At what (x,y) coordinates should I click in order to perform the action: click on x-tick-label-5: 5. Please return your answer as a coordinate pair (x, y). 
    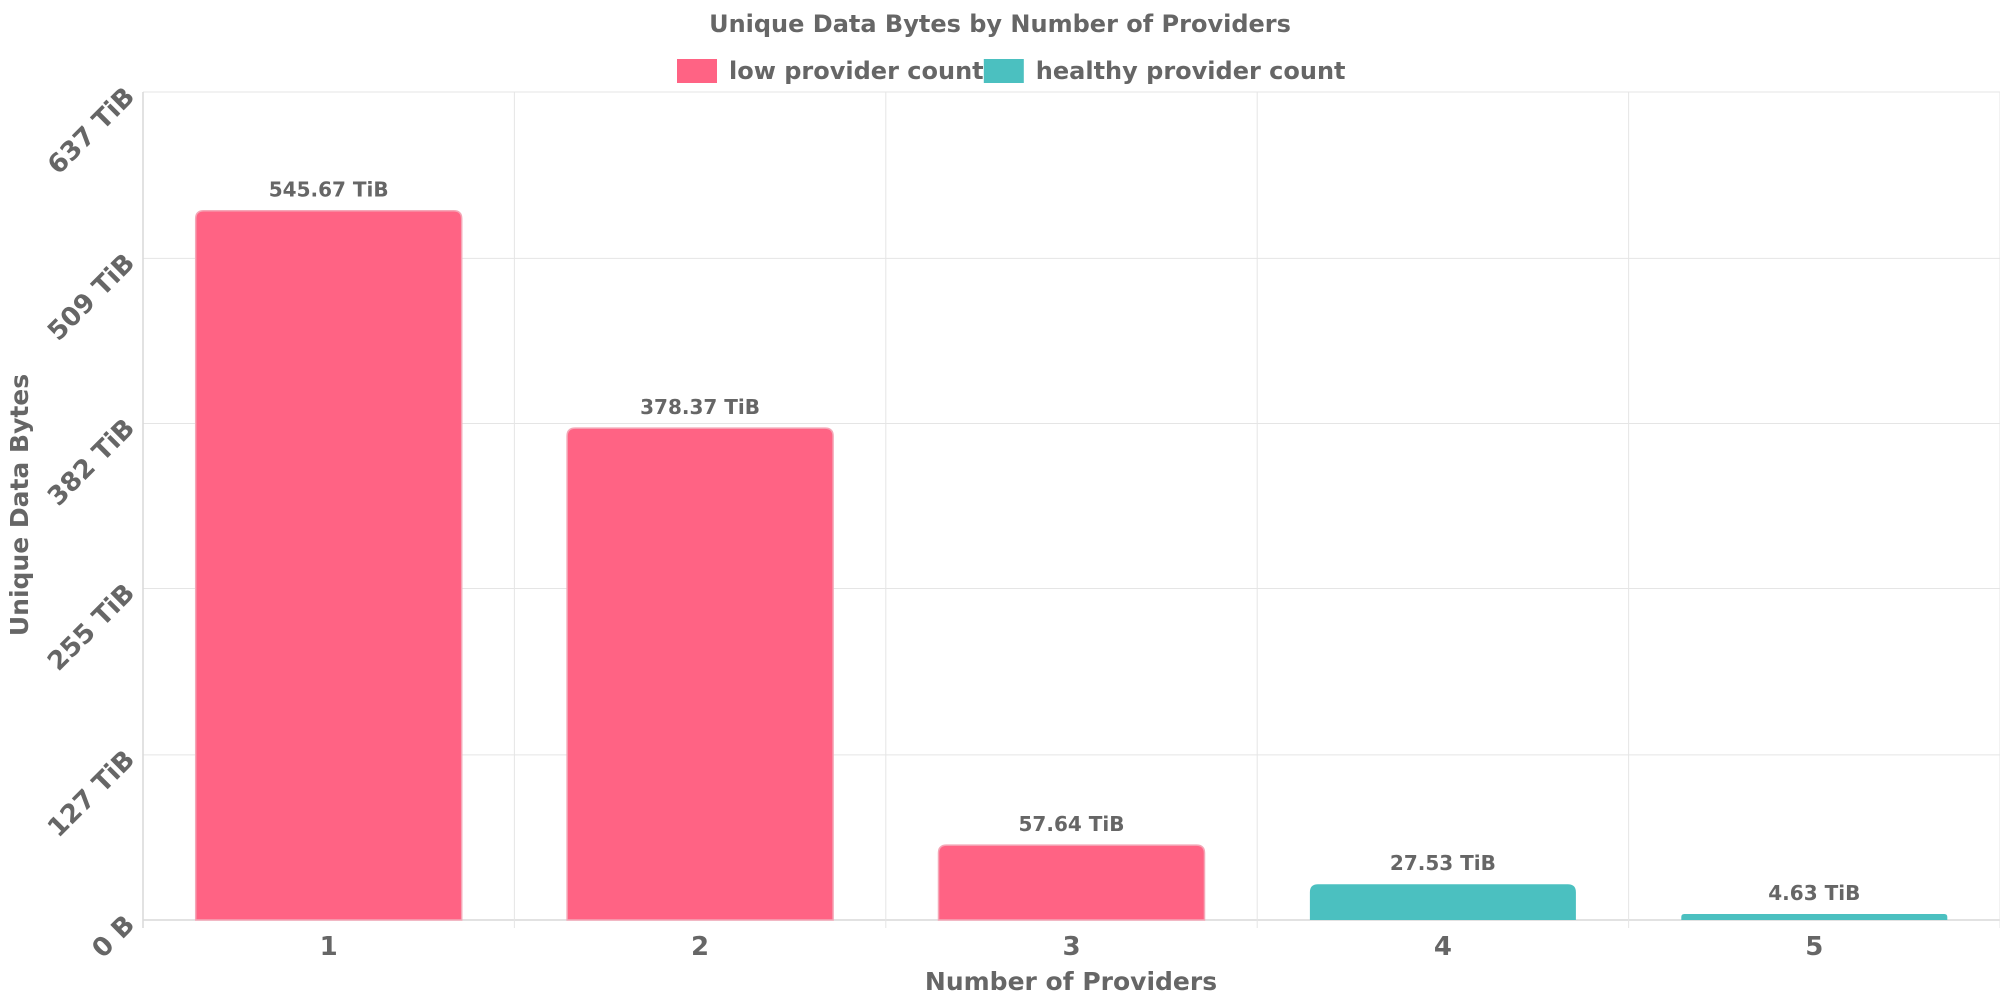
    Looking at the image, I should click on (1814, 947).